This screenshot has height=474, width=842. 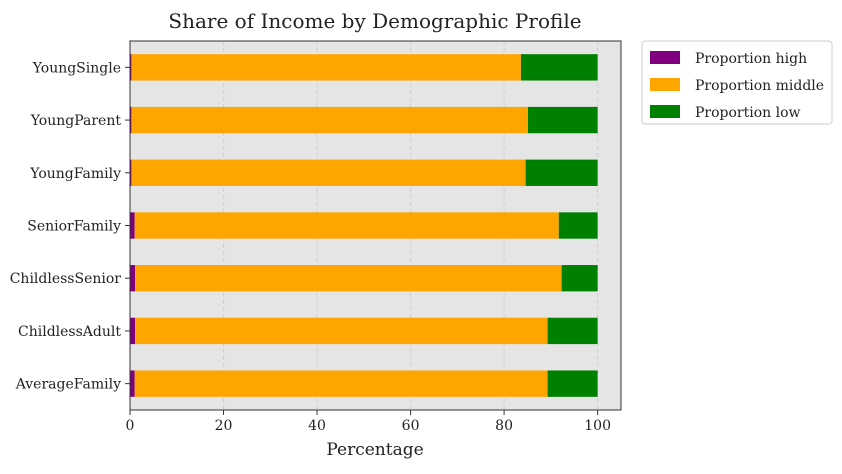 What do you see at coordinates (317, 426) in the screenshot?
I see `x-tick-label: 40` at bounding box center [317, 426].